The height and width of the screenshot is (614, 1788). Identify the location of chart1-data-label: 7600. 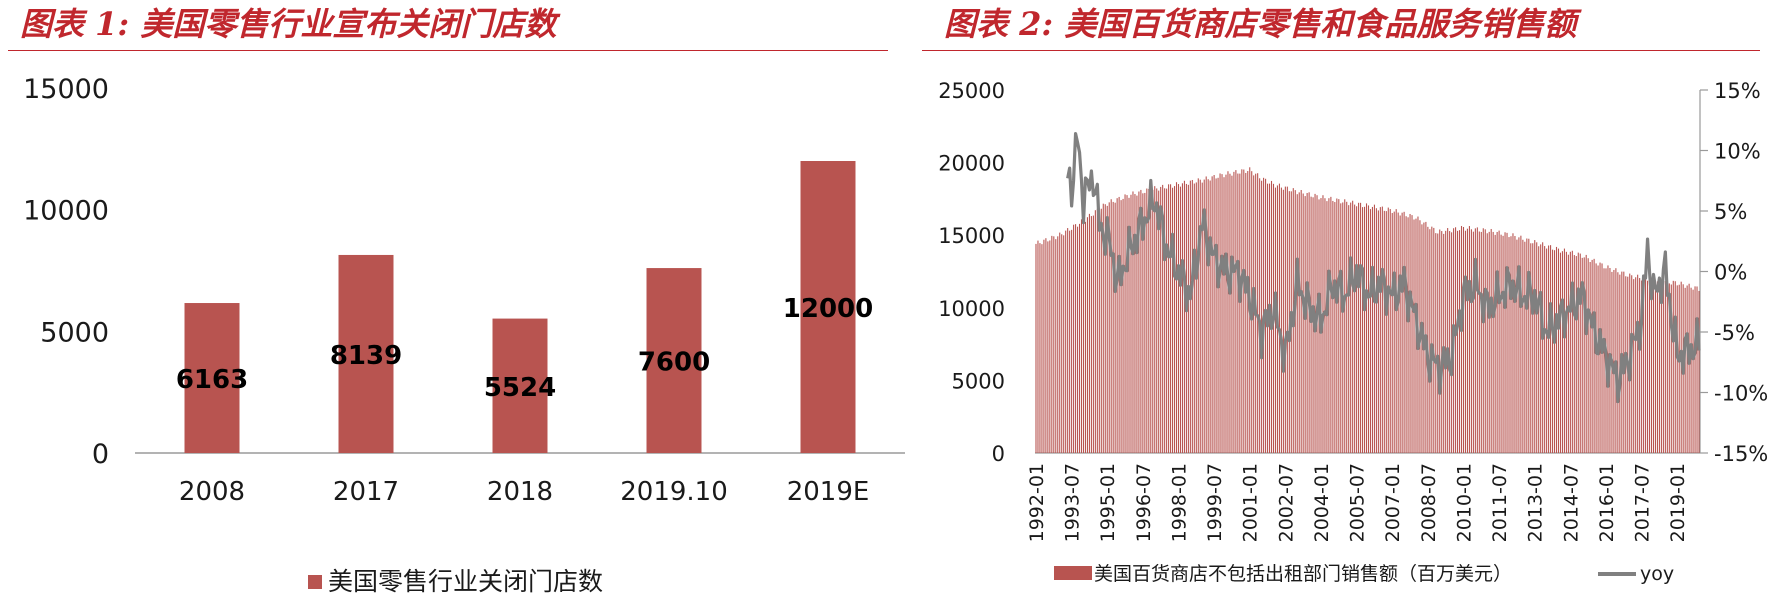
(674, 363).